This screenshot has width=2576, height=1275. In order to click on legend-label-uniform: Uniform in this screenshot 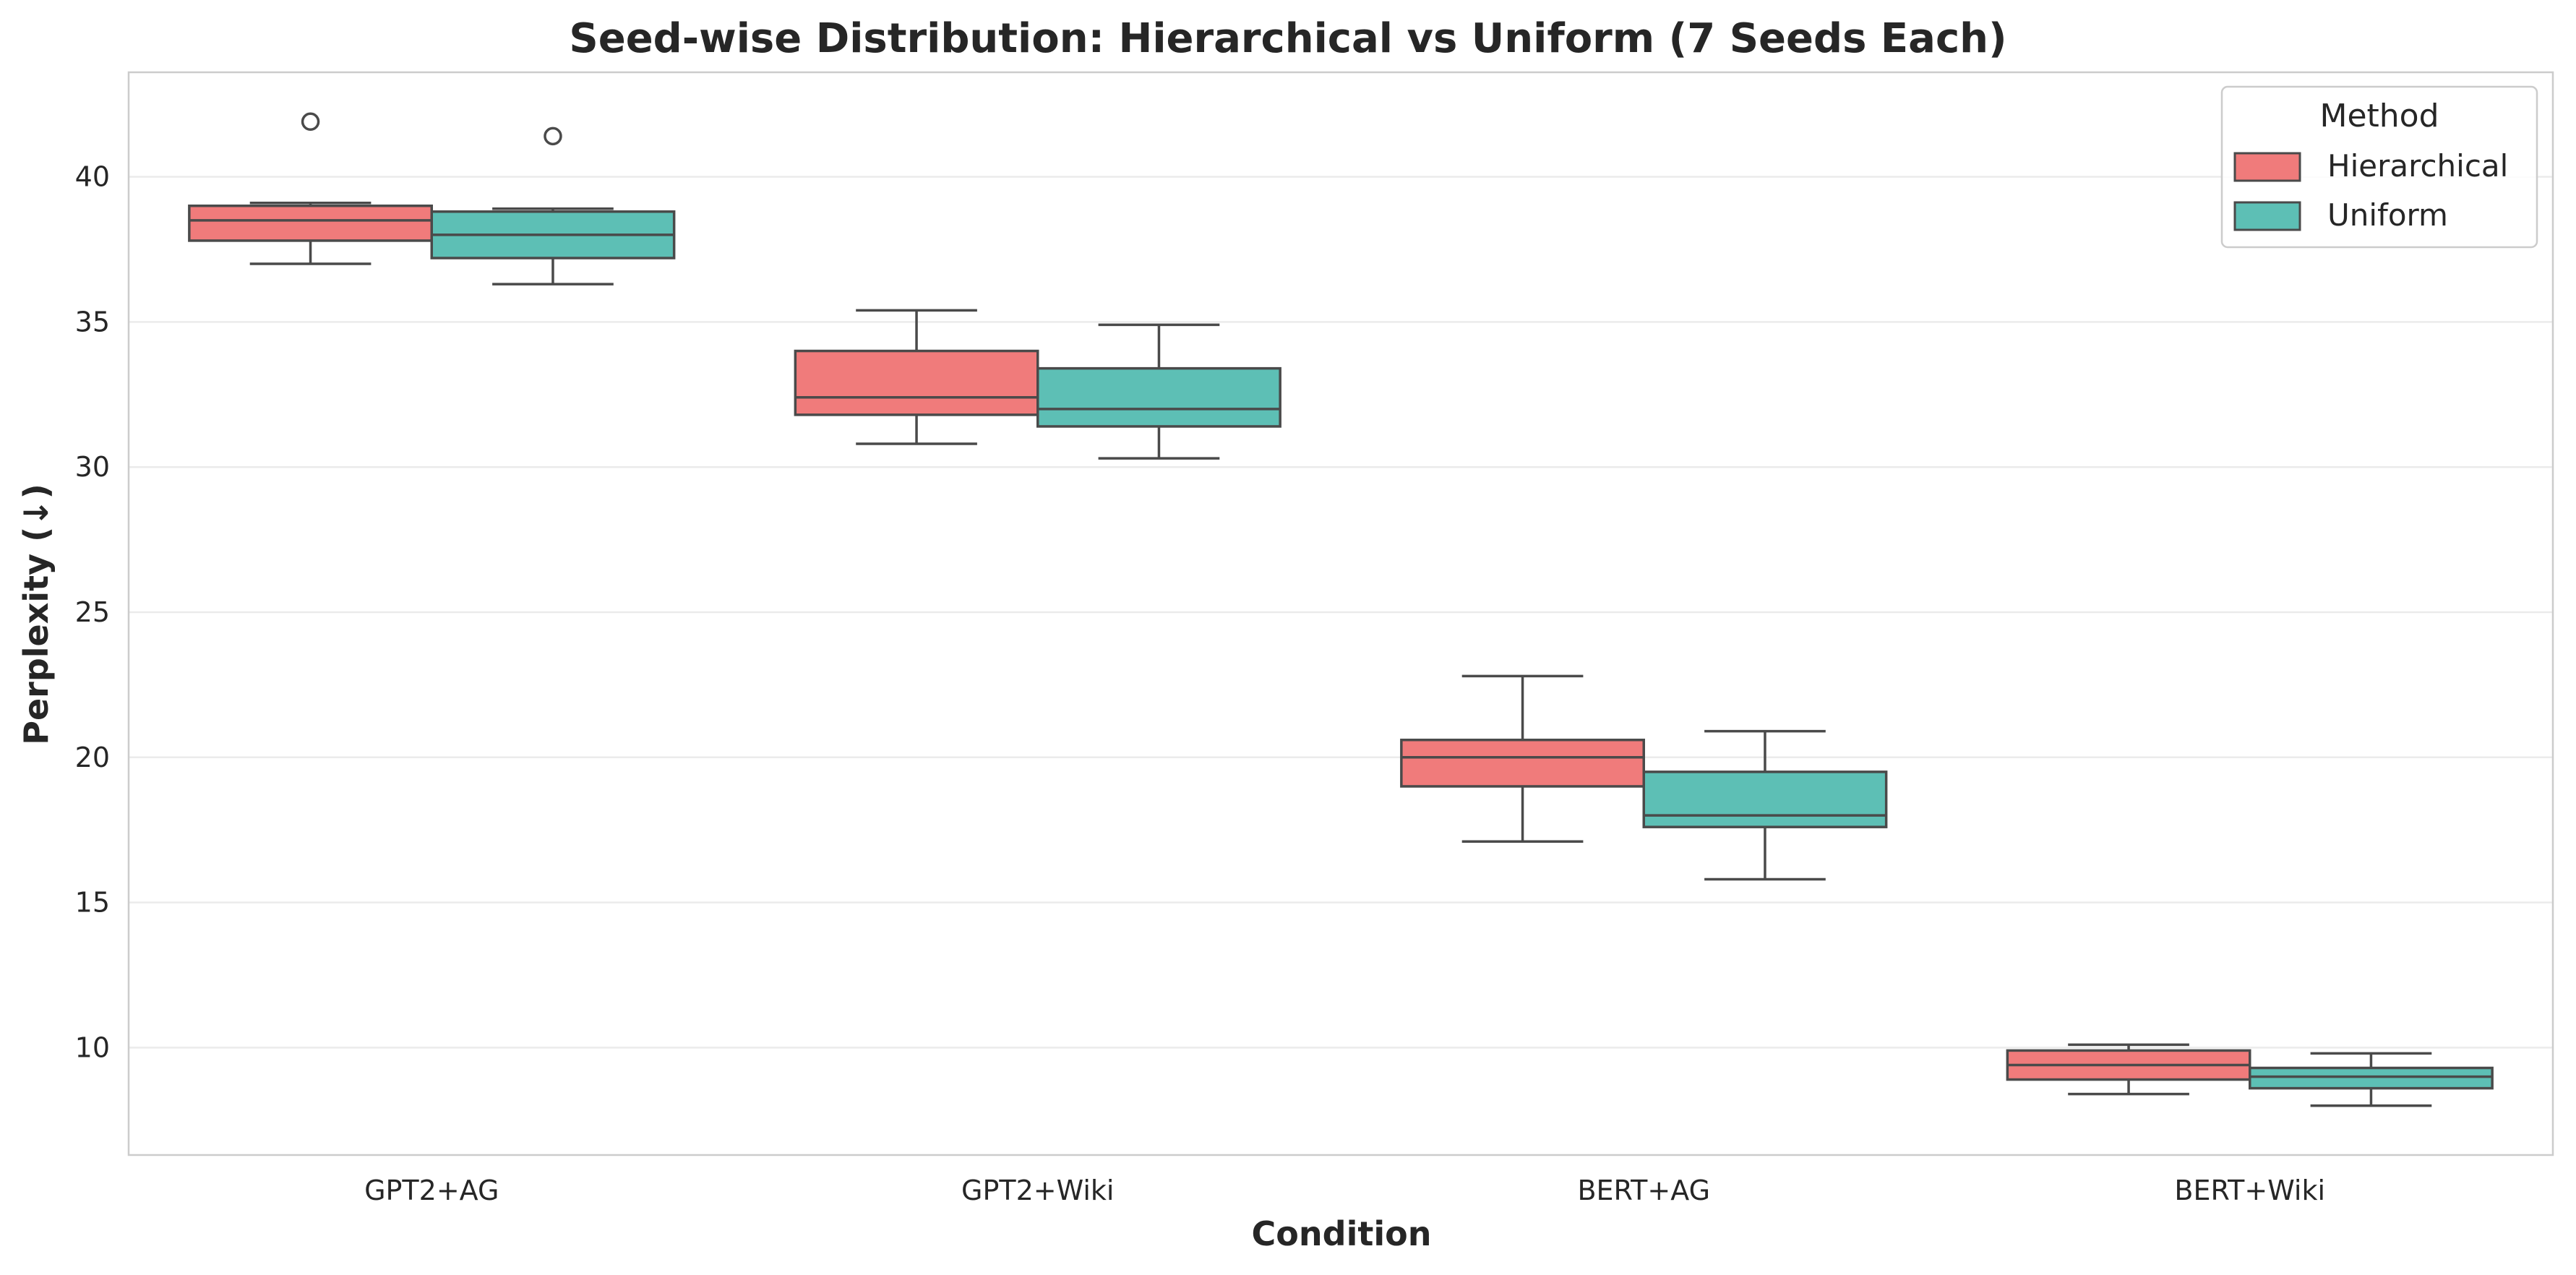, I will do `click(2387, 215)`.